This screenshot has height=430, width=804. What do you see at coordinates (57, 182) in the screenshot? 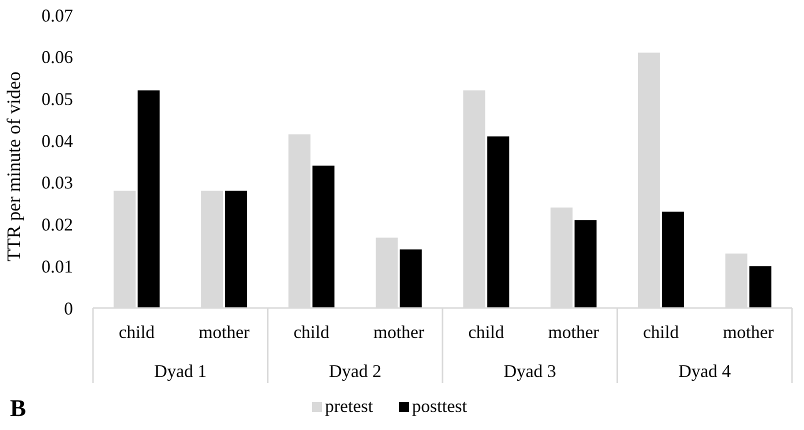
I see `y-tick-label: 0.03` at bounding box center [57, 182].